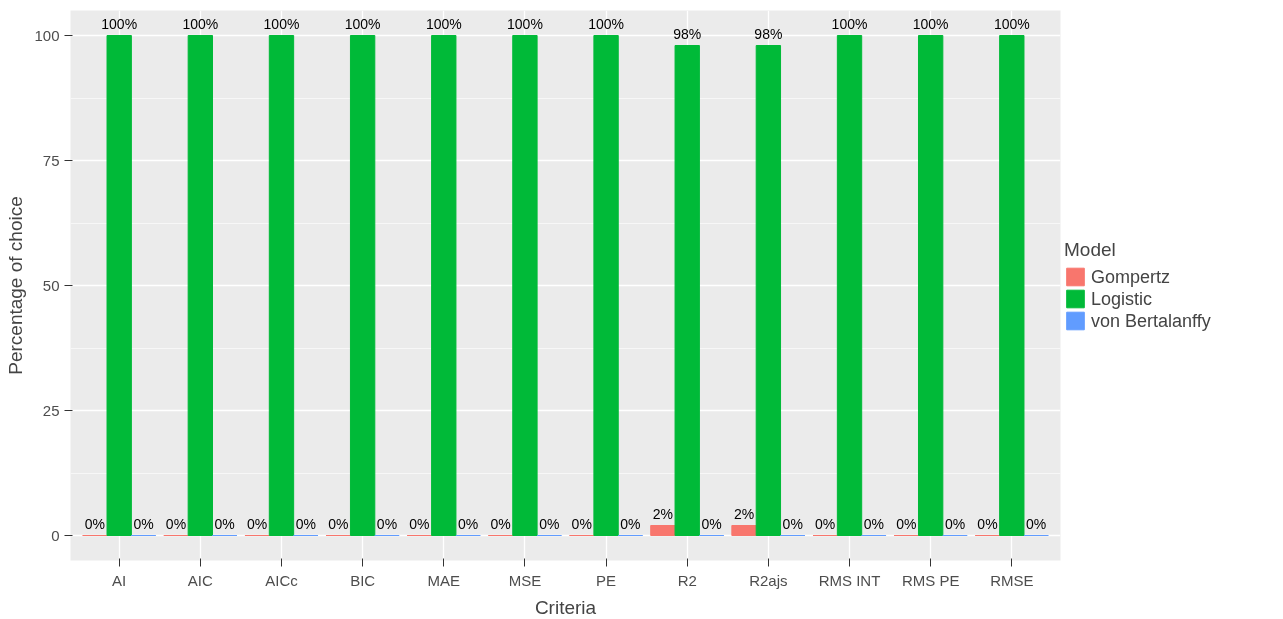 This screenshot has height=619, width=1283. Describe the element at coordinates (849, 580) in the screenshot. I see `x-tick-label: RMS INT` at that location.